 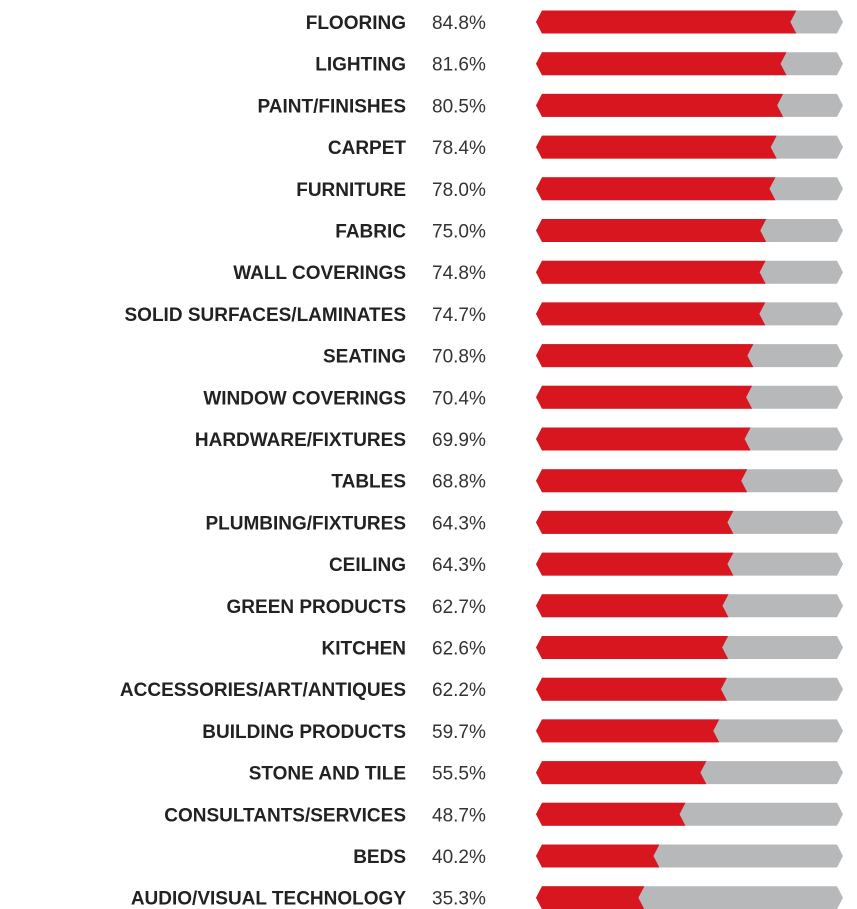 What do you see at coordinates (524, 522) in the screenshot?
I see `bar-row: PLUMBING/FIXTURES 64.3%` at bounding box center [524, 522].